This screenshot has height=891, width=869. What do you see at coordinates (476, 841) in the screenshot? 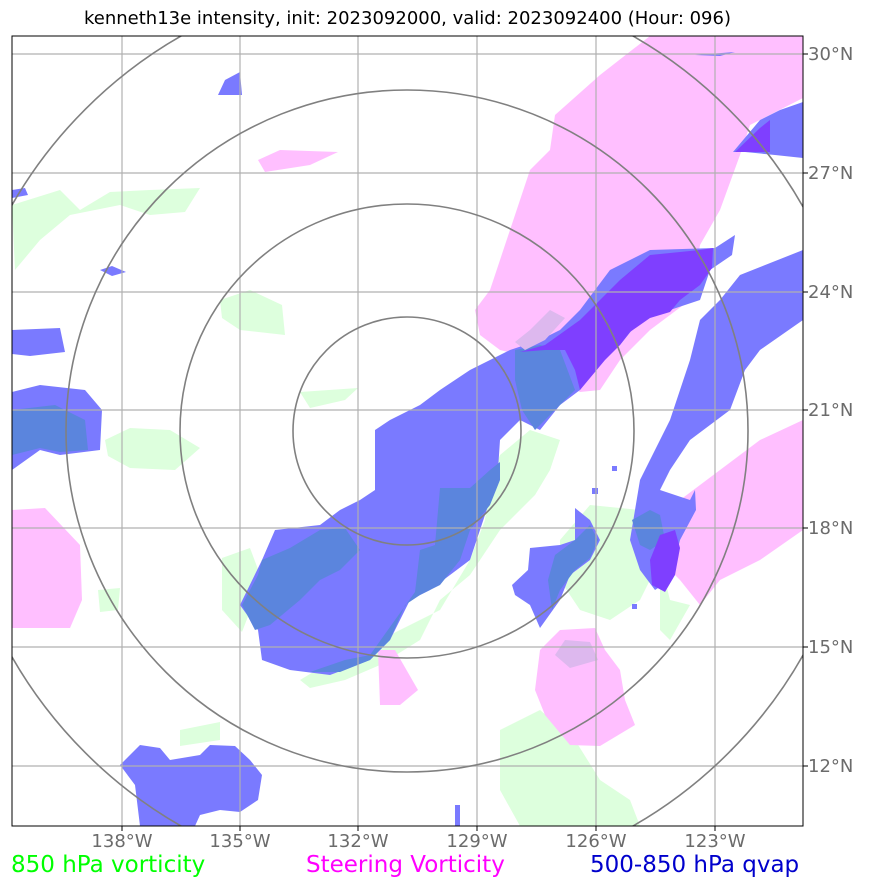
I see `lon-label-129w: 129°W` at bounding box center [476, 841].